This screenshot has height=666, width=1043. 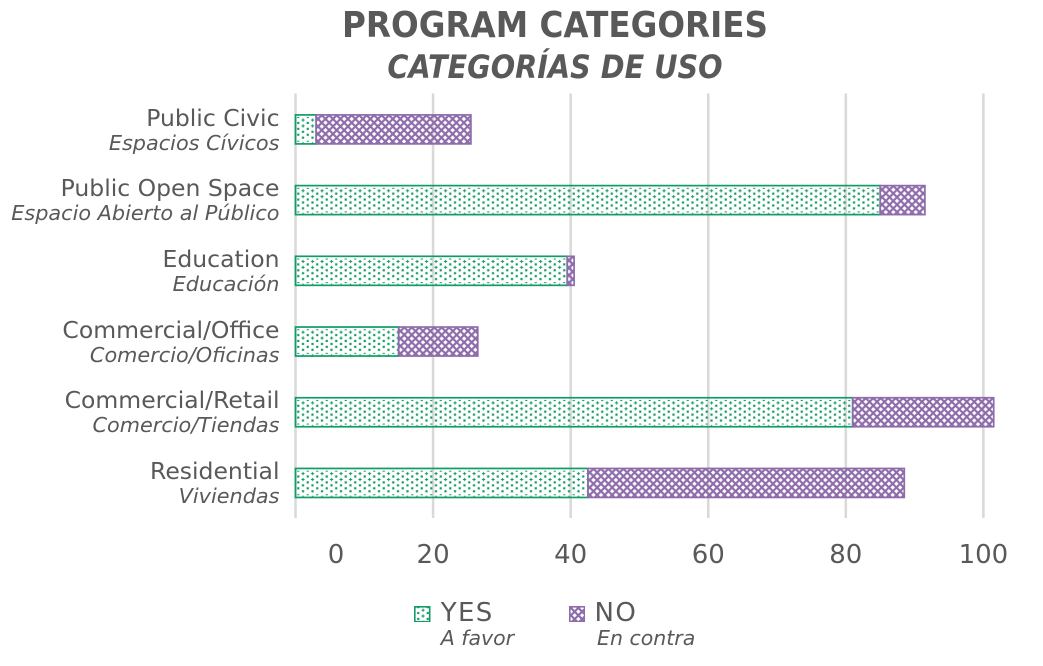 What do you see at coordinates (477, 638) in the screenshot?
I see `legend-sublabel-yes: A favor` at bounding box center [477, 638].